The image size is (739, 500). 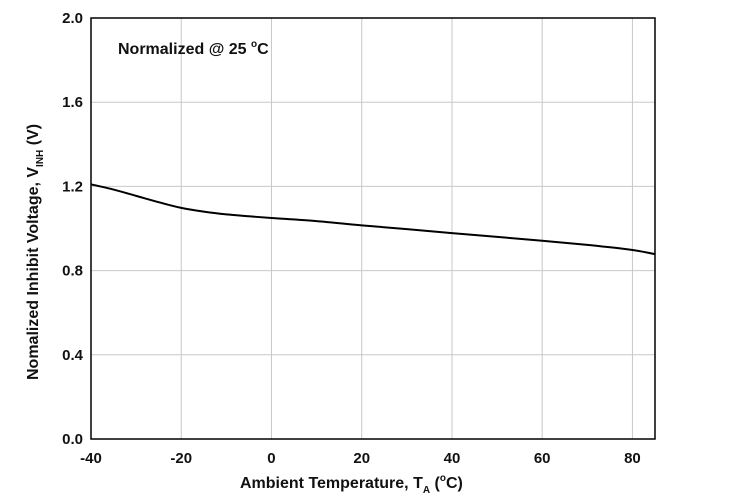 What do you see at coordinates (632, 458) in the screenshot?
I see `x-tick-label: 80` at bounding box center [632, 458].